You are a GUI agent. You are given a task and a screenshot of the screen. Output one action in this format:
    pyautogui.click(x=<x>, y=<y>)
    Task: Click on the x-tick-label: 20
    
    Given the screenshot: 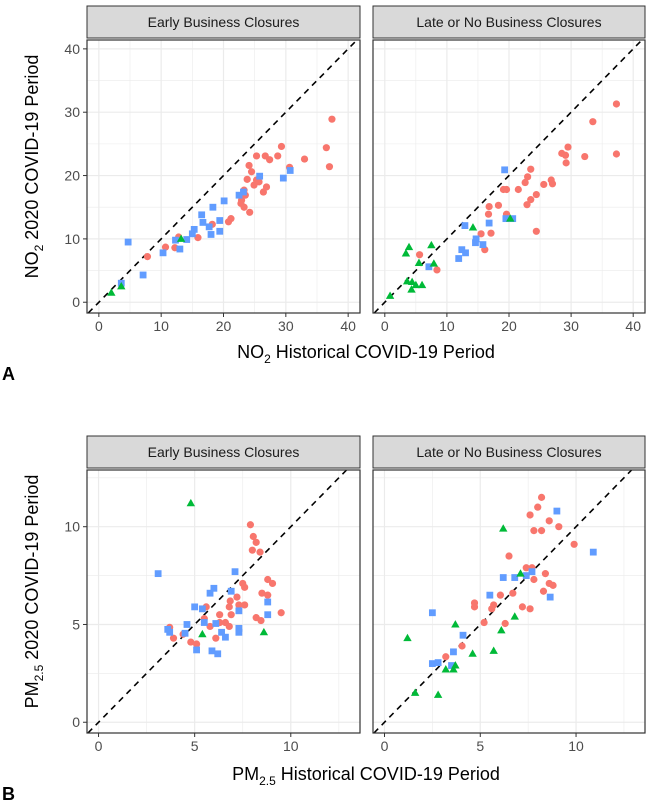 What is the action you would take?
    pyautogui.click(x=509, y=326)
    